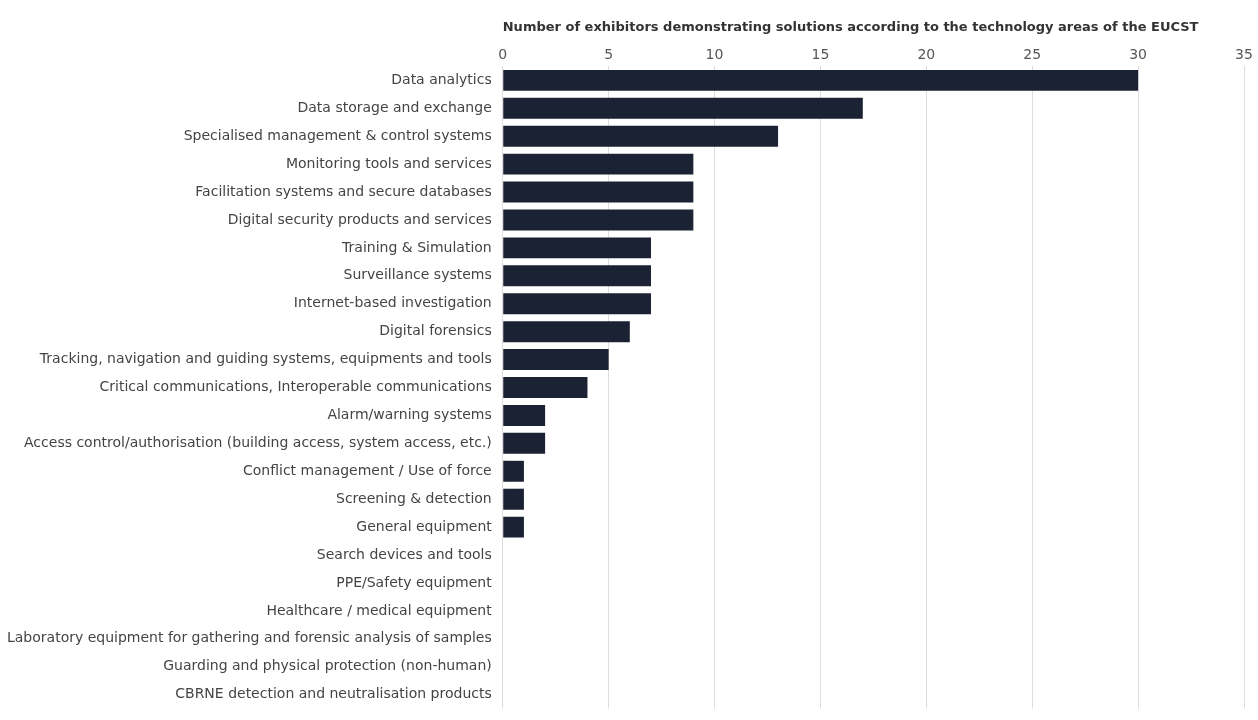 The height and width of the screenshot is (720, 1258). What do you see at coordinates (820, 53) in the screenshot?
I see `x-tick-label: 15` at bounding box center [820, 53].